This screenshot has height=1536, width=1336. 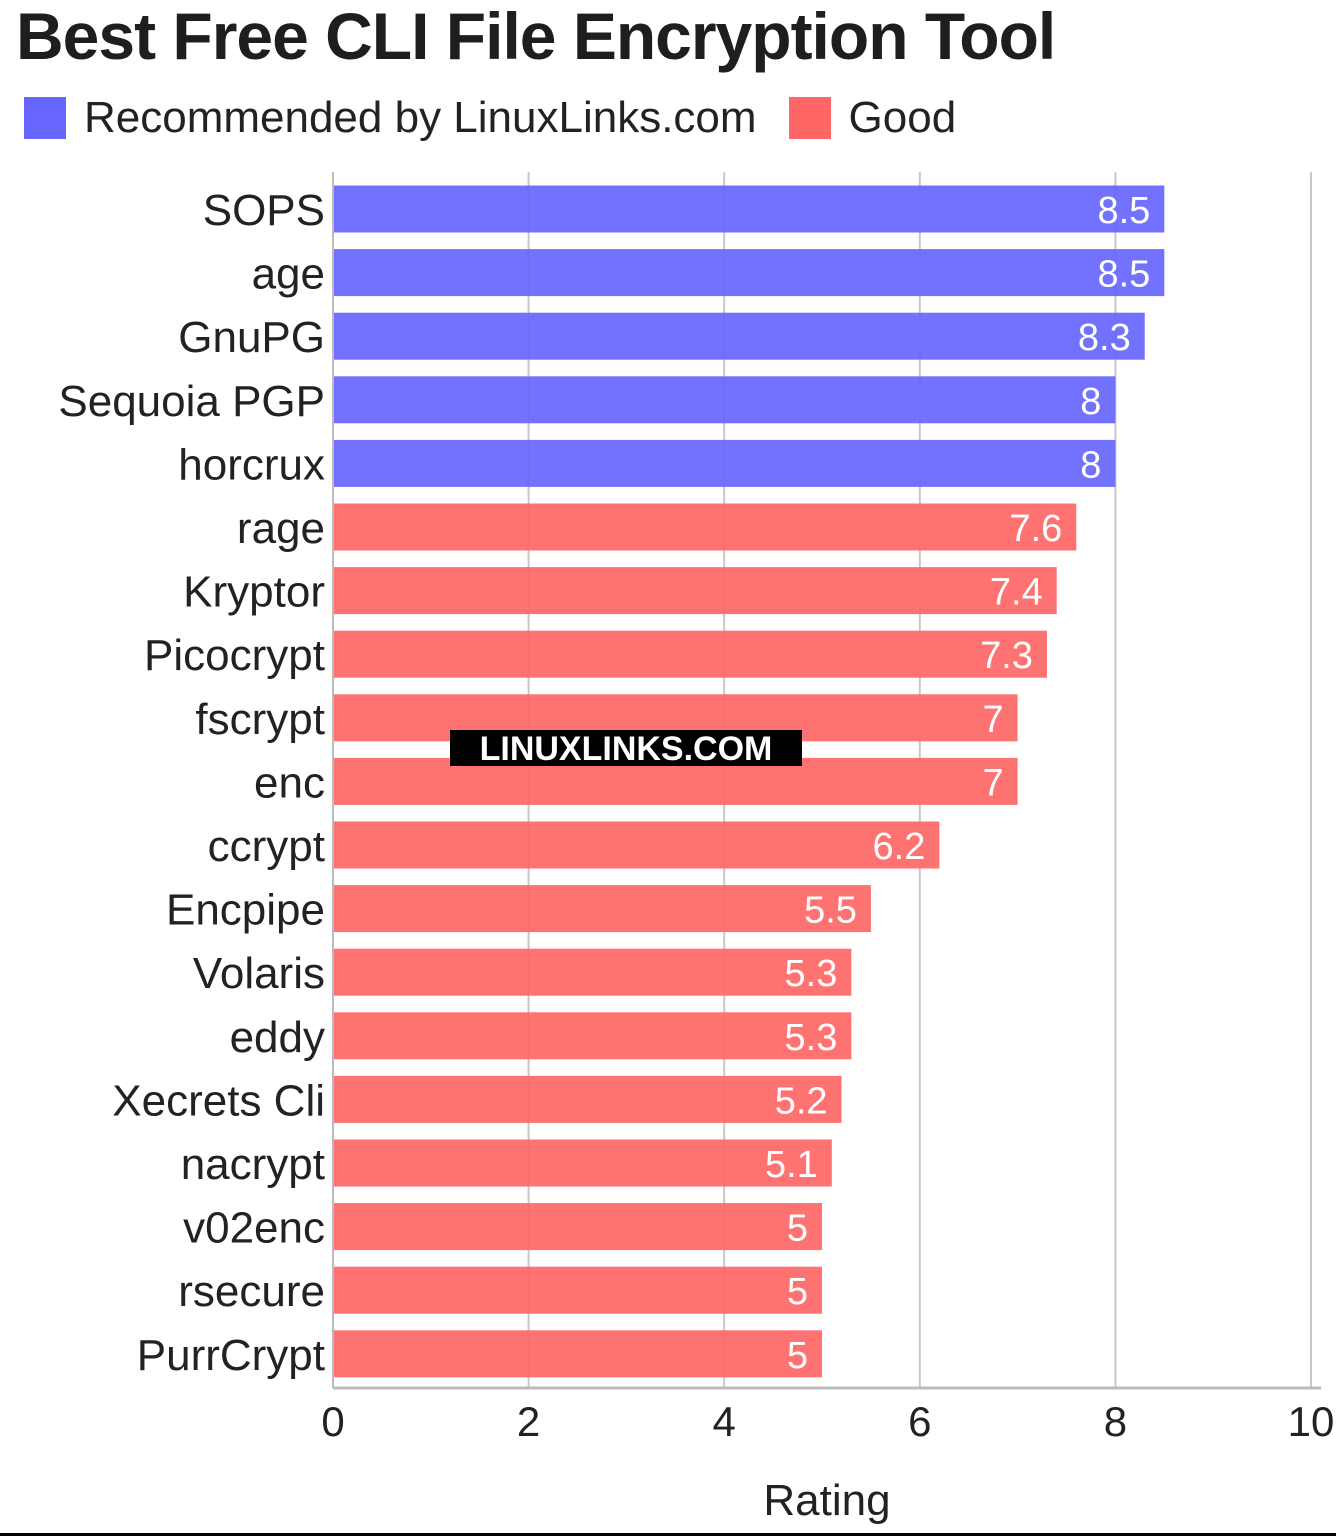 I want to click on x-tick-label-6: 6, so click(x=919, y=1421).